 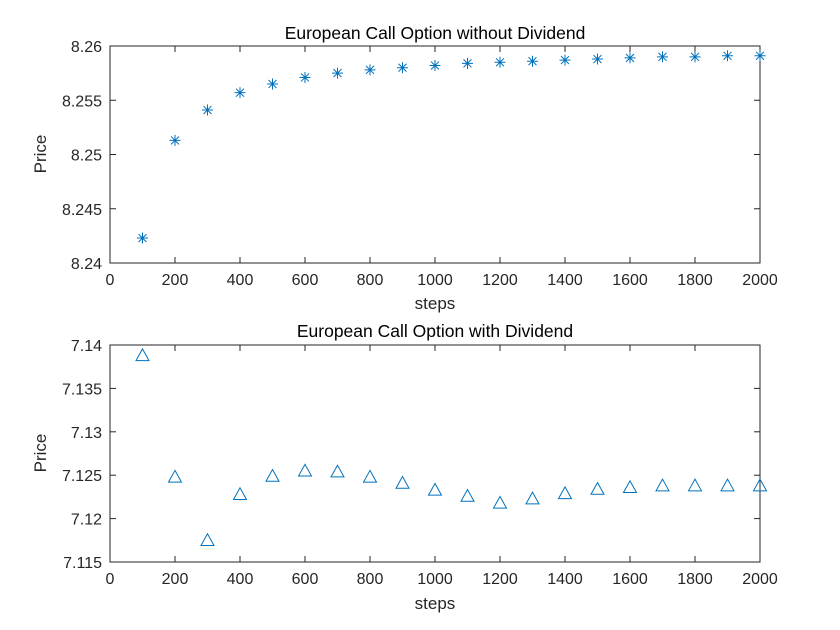 What do you see at coordinates (695, 579) in the screenshot?
I see `chart-bottom-xtick-label: 1800` at bounding box center [695, 579].